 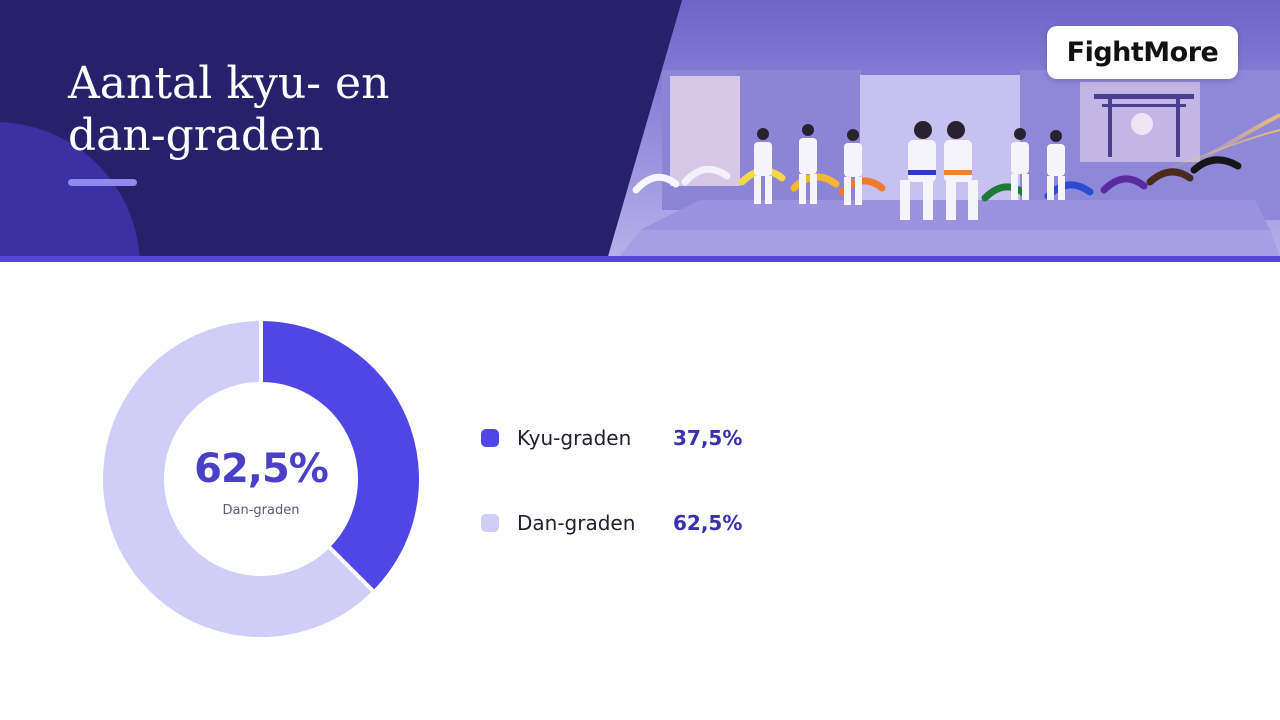 What do you see at coordinates (1144, 125) in the screenshot?
I see `torii-gate-icon` at bounding box center [1144, 125].